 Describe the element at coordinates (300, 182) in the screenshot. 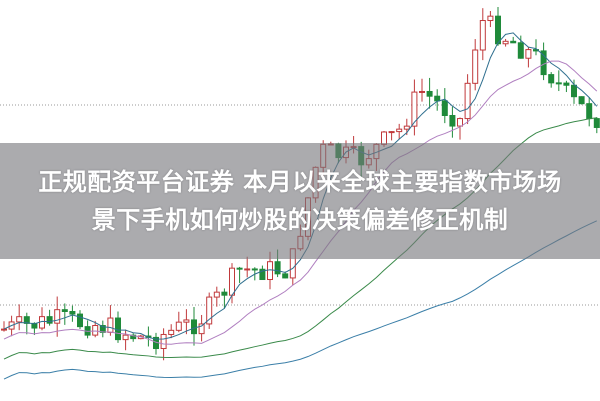

I see `headline-line-1: 正规配资平台证券 本月以来全球主要指数市场场` at that location.